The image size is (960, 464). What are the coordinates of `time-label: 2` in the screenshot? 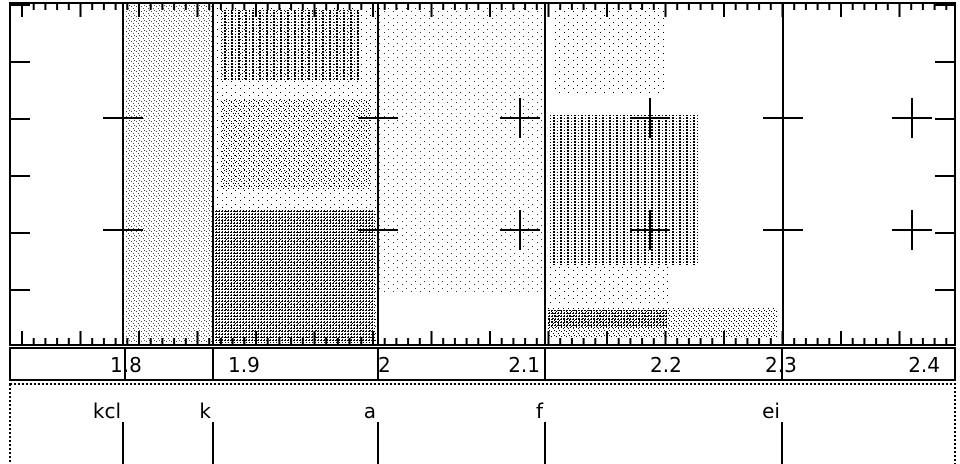 It's located at (384, 365).